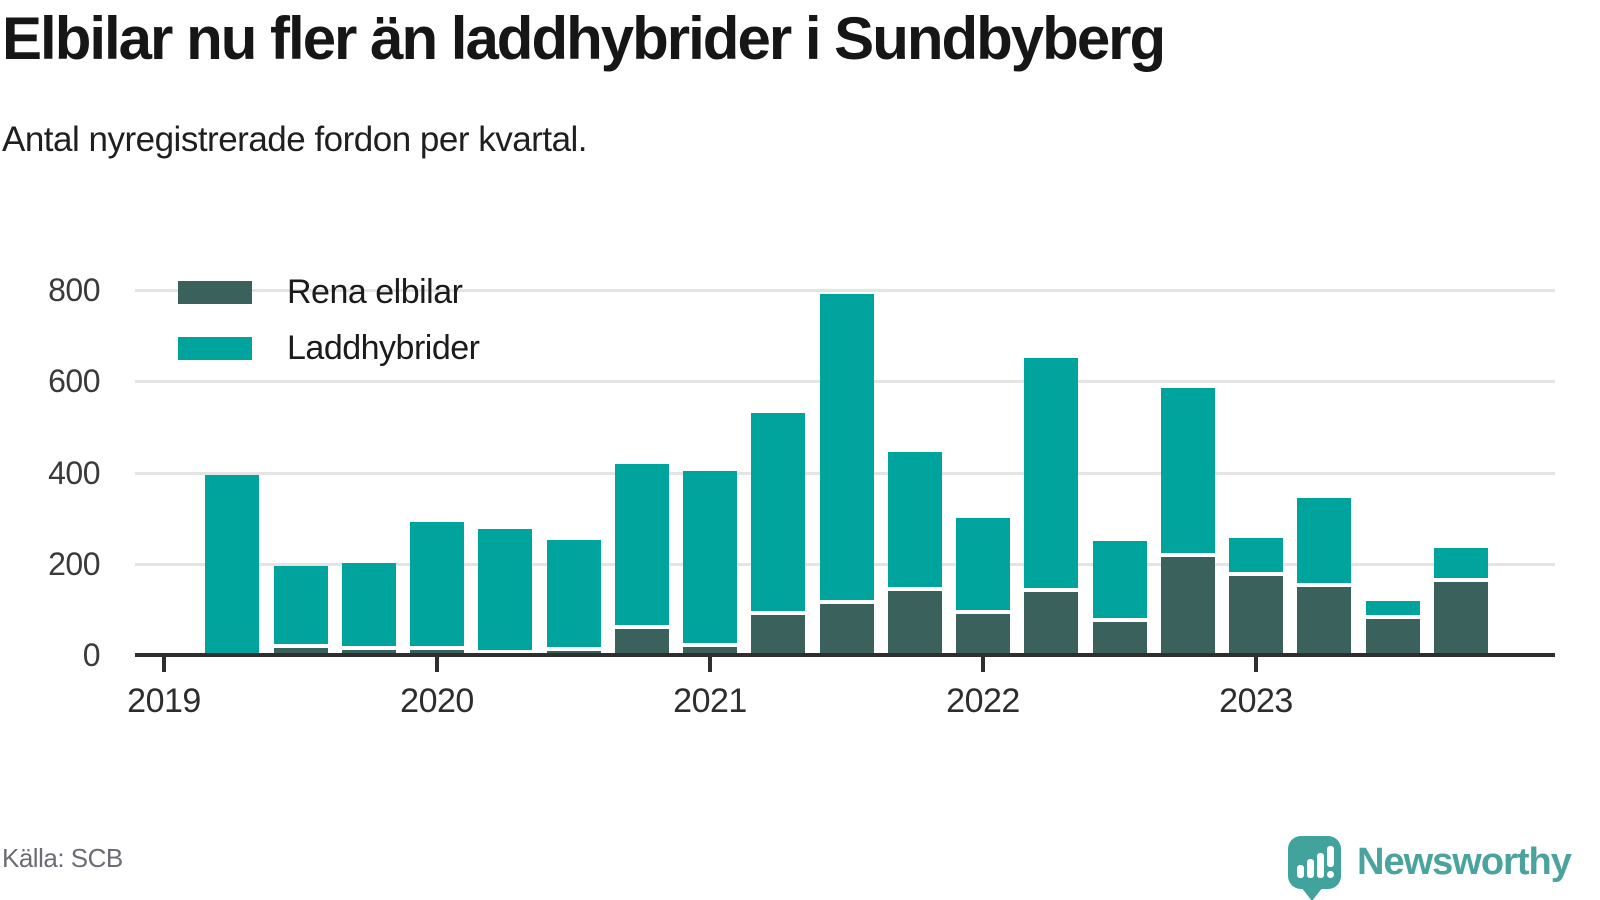 Image resolution: width=1600 pixels, height=900 pixels. What do you see at coordinates (1464, 862) in the screenshot?
I see `brand-name: Newsworthy` at bounding box center [1464, 862].